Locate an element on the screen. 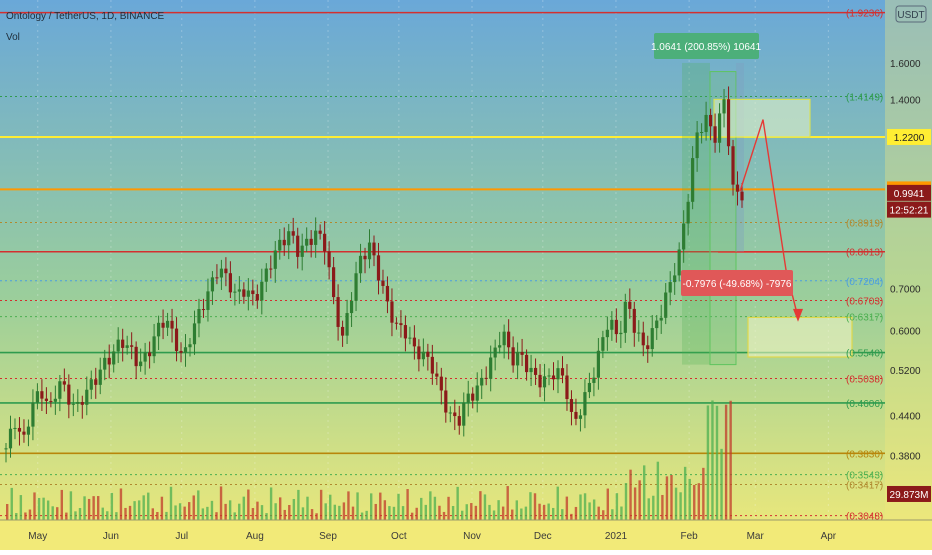  x-tick-label: Aug is located at coordinates (255, 536).